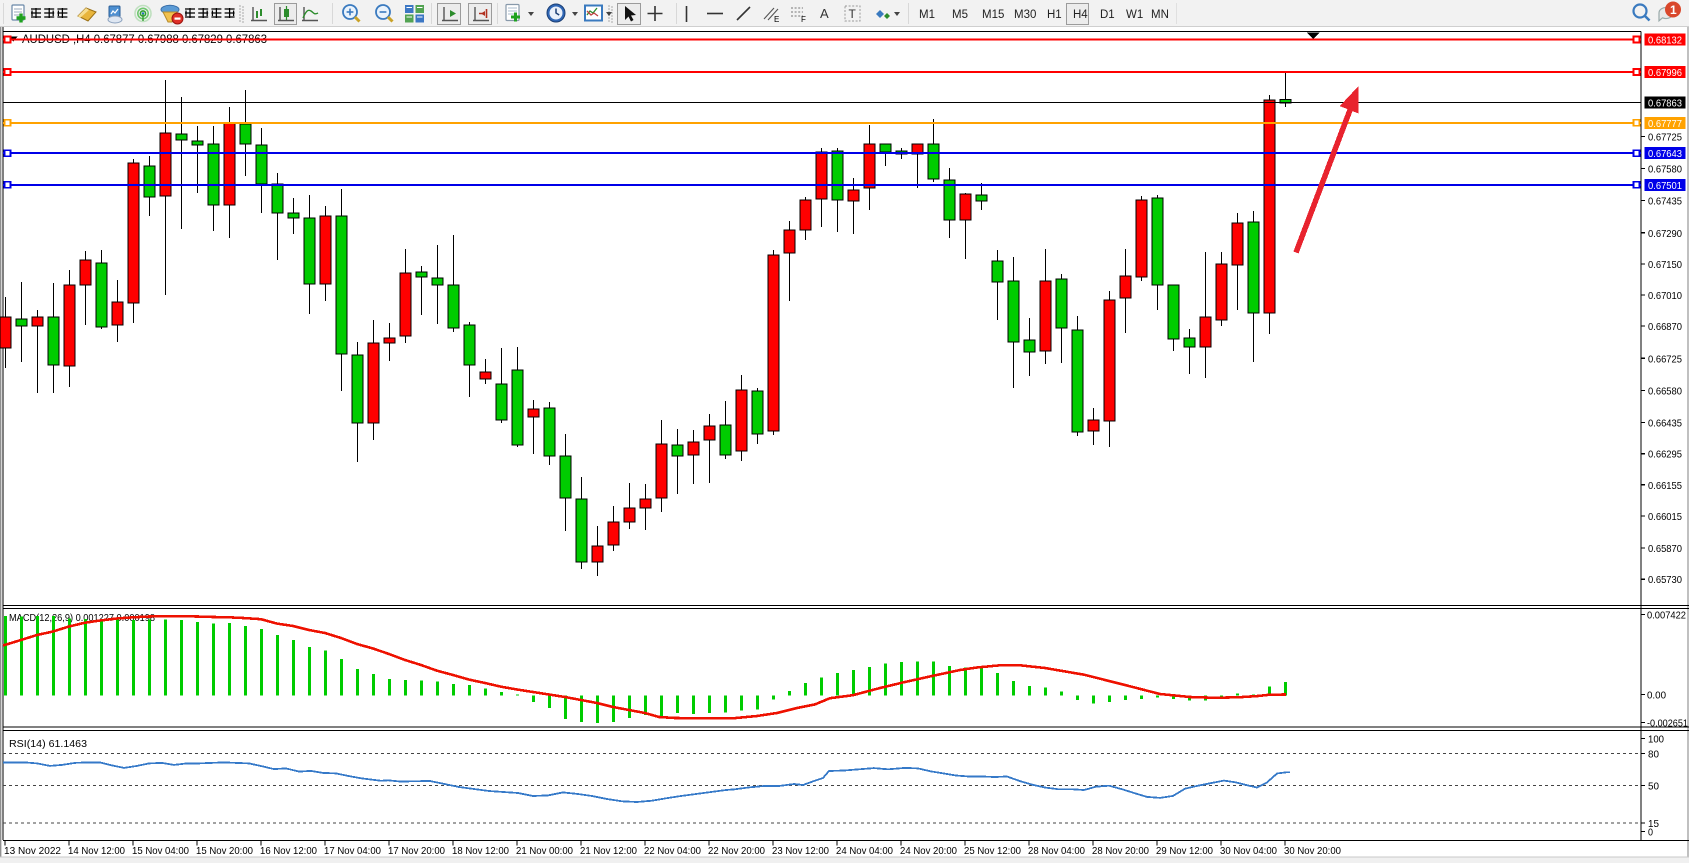  I want to click on svg-text: 13 Nov 2022, so click(32, 851).